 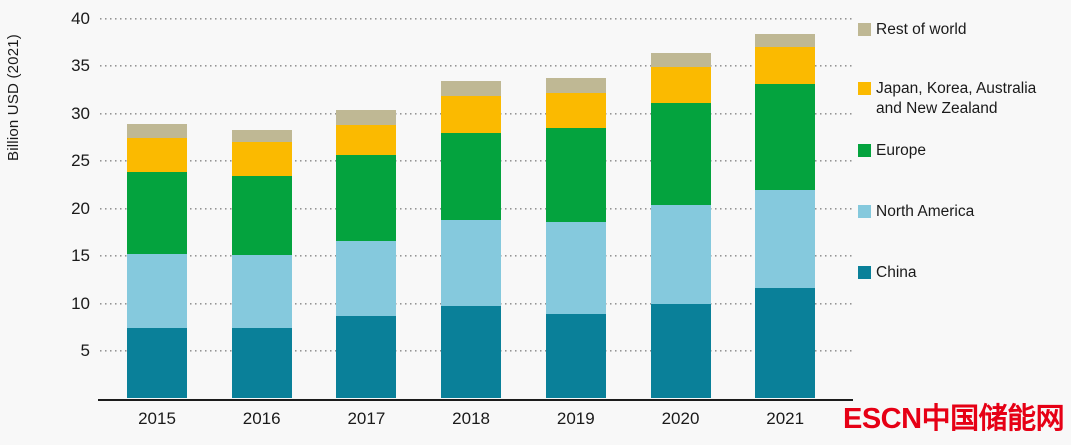 I want to click on bar-2020-segment-japan-korea-australia-and-new-zealand, so click(x=680, y=84).